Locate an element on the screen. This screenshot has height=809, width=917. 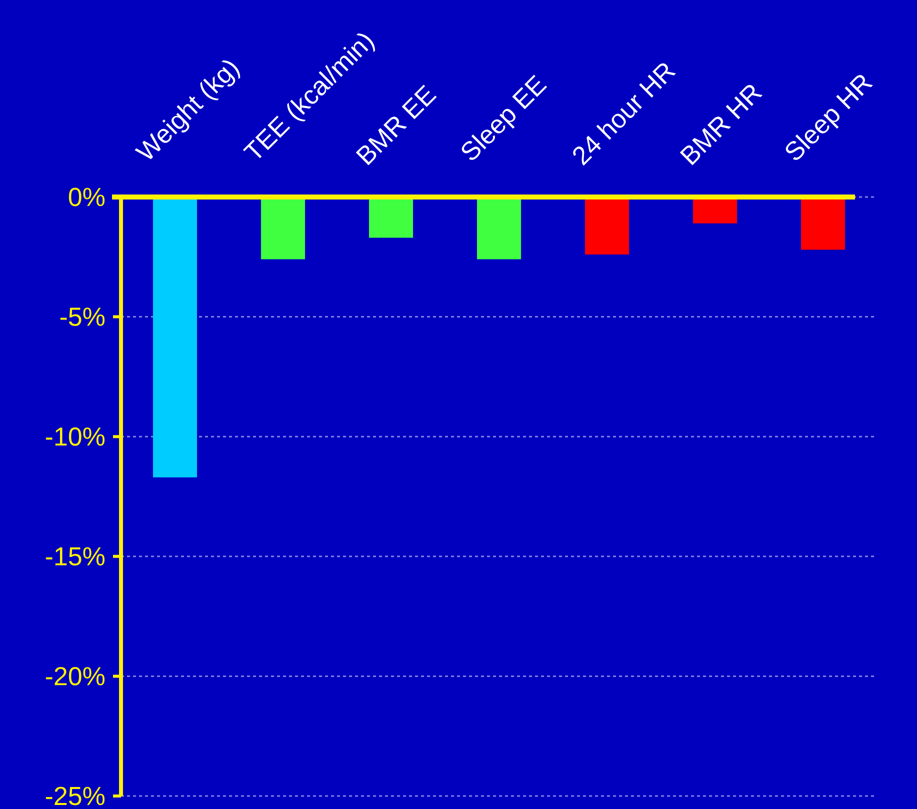
y-tick-label: -10% is located at coordinates (75, 436).